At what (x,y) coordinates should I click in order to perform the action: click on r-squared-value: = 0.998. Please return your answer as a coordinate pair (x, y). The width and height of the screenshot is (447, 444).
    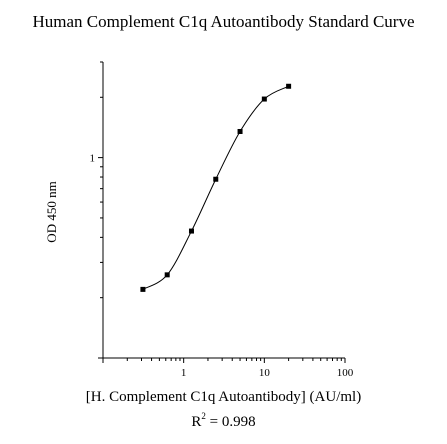
    Looking at the image, I should click on (230, 422).